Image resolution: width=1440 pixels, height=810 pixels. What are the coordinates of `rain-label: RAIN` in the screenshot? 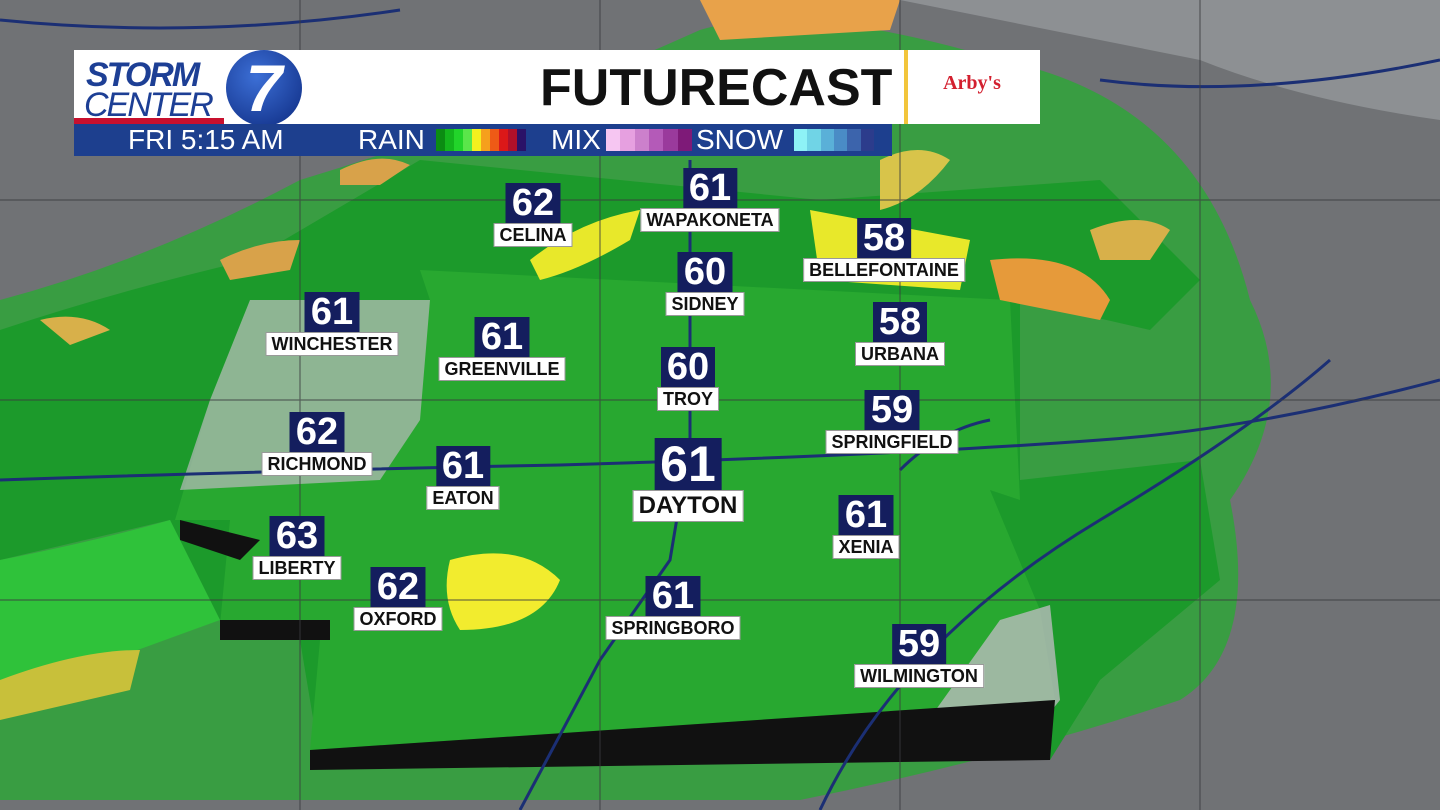 It's located at (391, 139).